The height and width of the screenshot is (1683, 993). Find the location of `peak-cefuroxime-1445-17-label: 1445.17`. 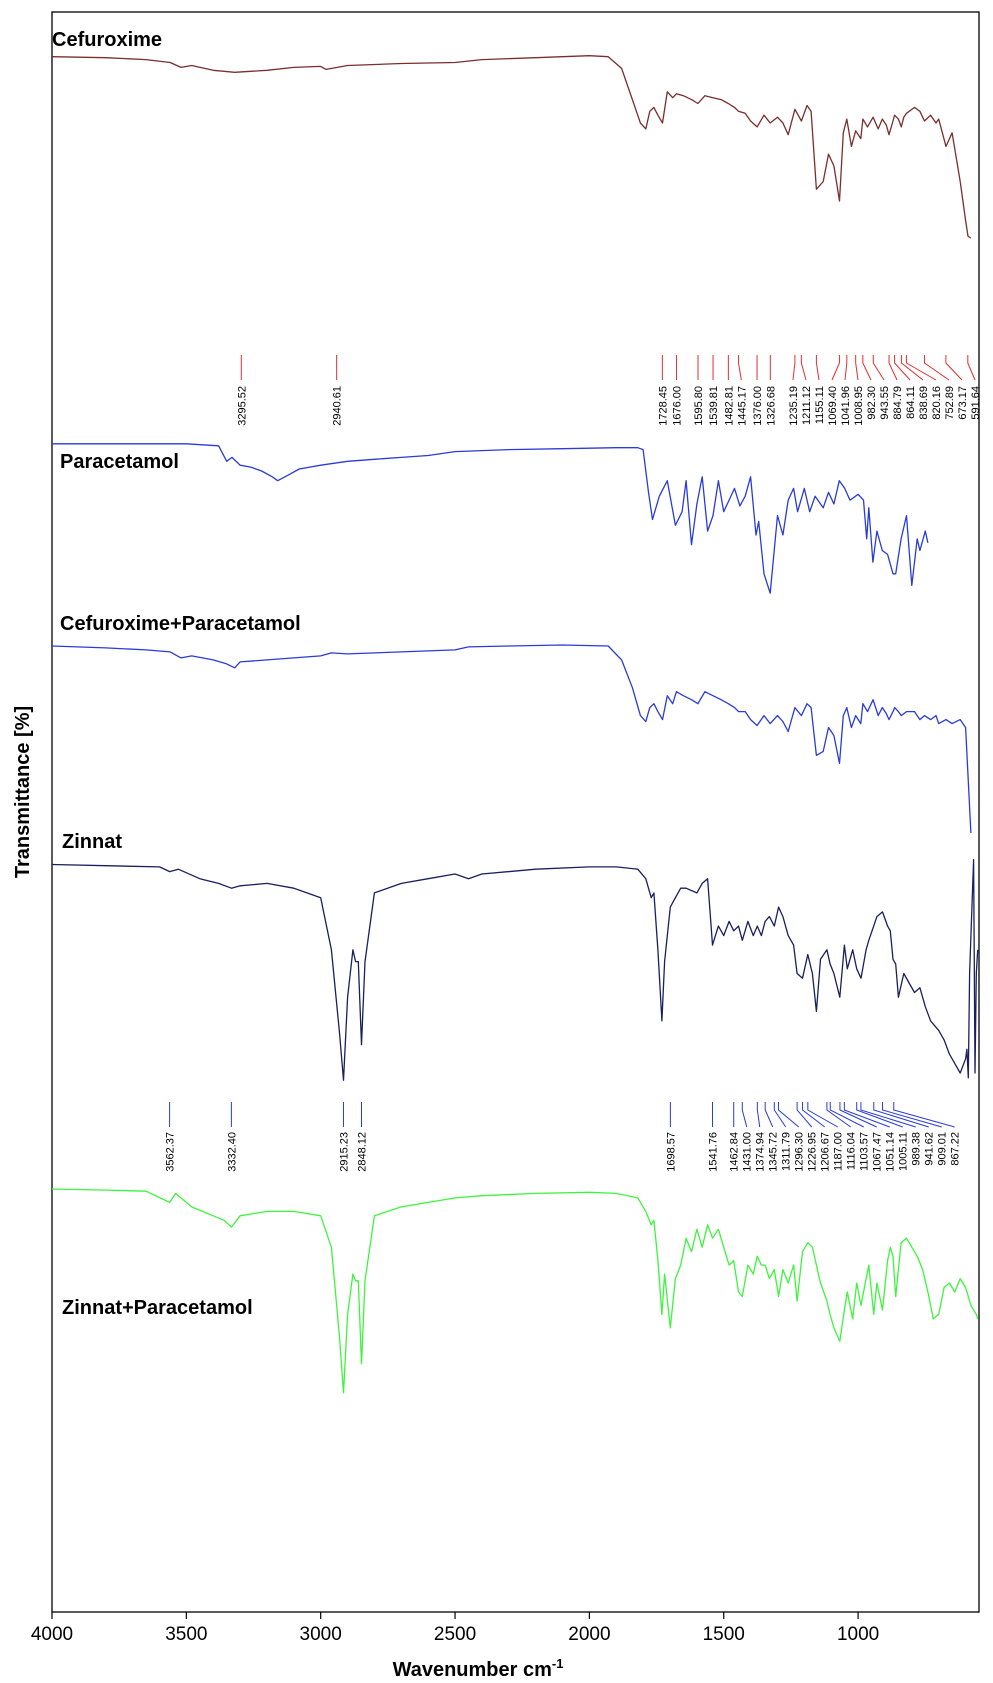

peak-cefuroxime-1445-17-label: 1445.17 is located at coordinates (742, 406).